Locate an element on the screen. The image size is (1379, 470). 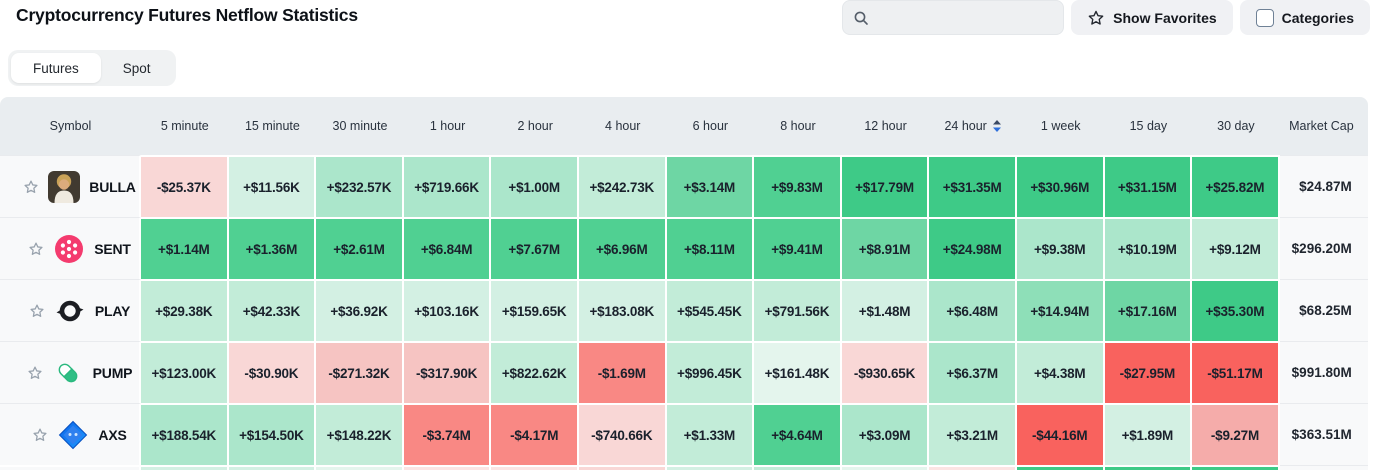
netflow-cell: -$44.16M is located at coordinates (1060, 434).